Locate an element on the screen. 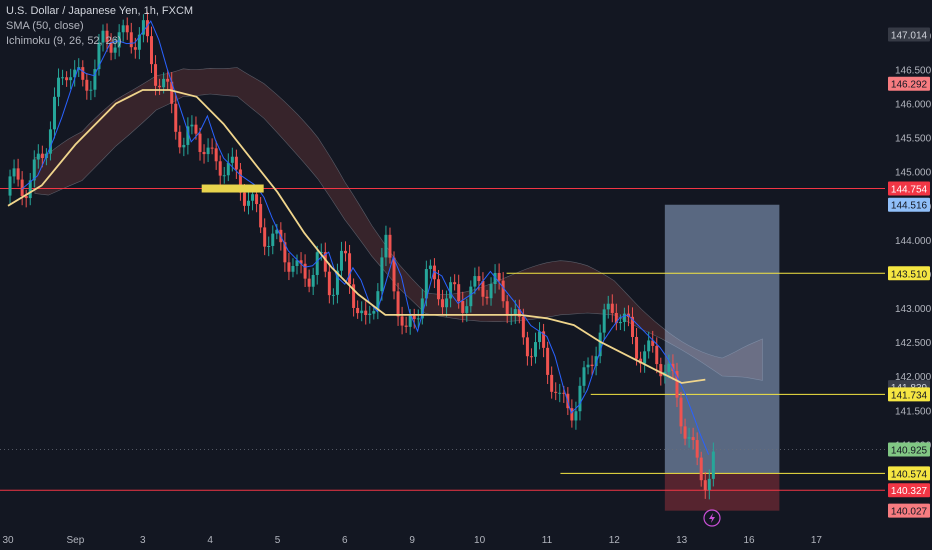 This screenshot has height=550, width=932. price-tick-label: 145.500 is located at coordinates (913, 139).